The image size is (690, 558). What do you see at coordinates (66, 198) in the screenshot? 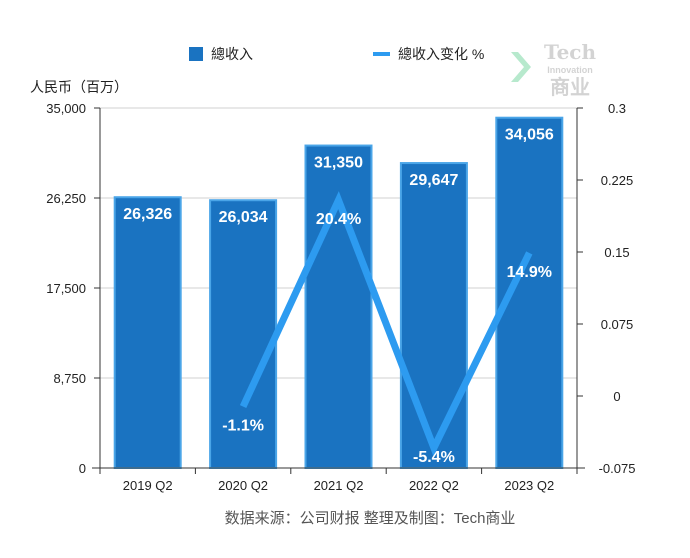
I see `y-tick-label: 26,250` at bounding box center [66, 198].